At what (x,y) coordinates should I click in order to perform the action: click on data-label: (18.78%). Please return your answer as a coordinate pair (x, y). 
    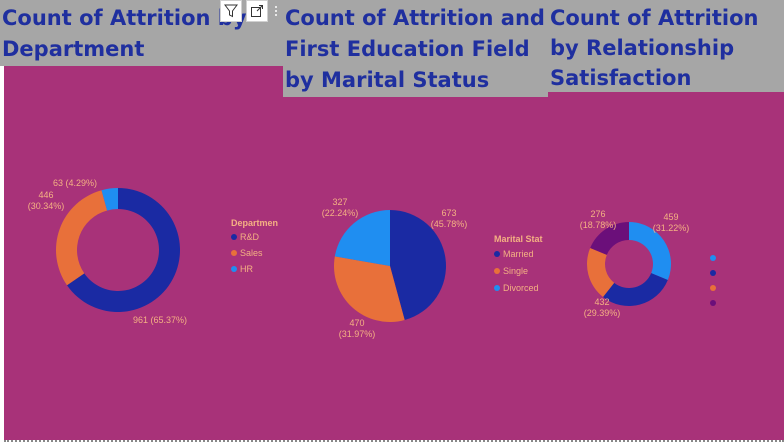
    Looking at the image, I should click on (598, 225).